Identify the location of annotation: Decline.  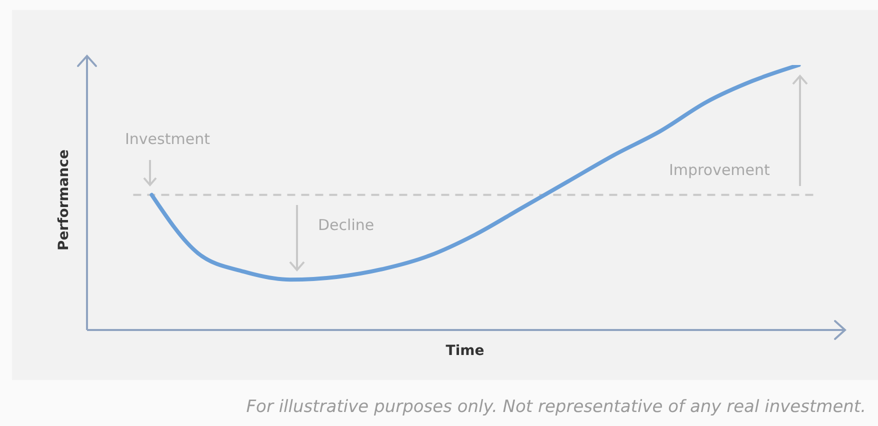
(346, 225).